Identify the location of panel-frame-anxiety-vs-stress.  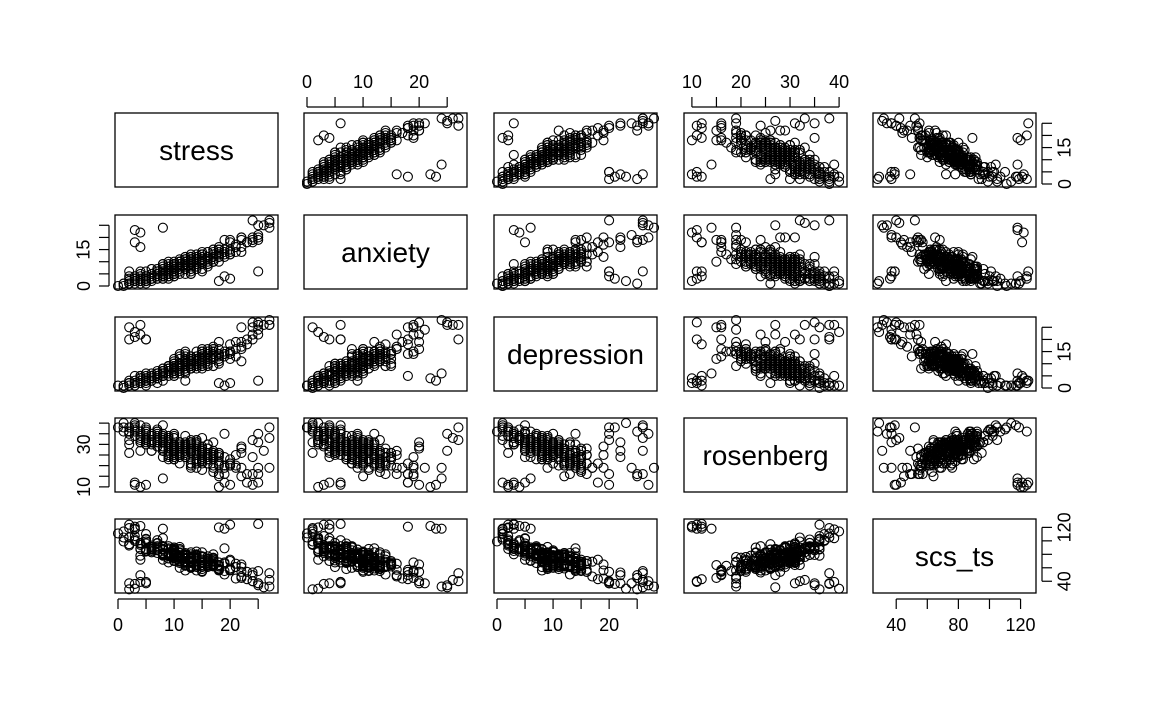
(196, 252).